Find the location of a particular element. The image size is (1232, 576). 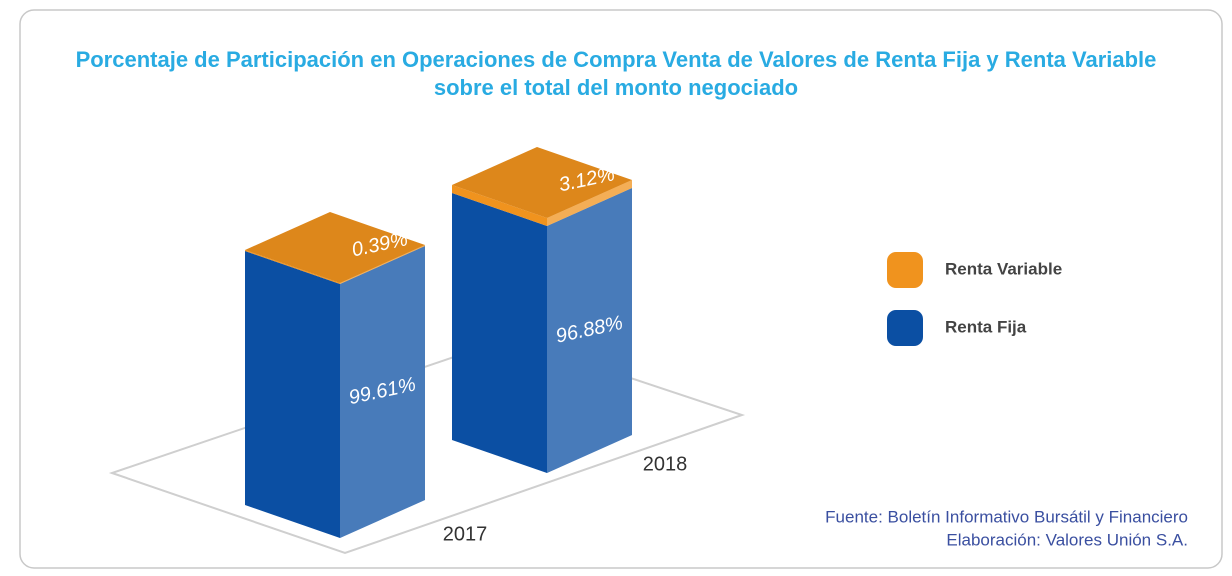

note: Elaboración: Valores Unión S.A. is located at coordinates (1067, 539).